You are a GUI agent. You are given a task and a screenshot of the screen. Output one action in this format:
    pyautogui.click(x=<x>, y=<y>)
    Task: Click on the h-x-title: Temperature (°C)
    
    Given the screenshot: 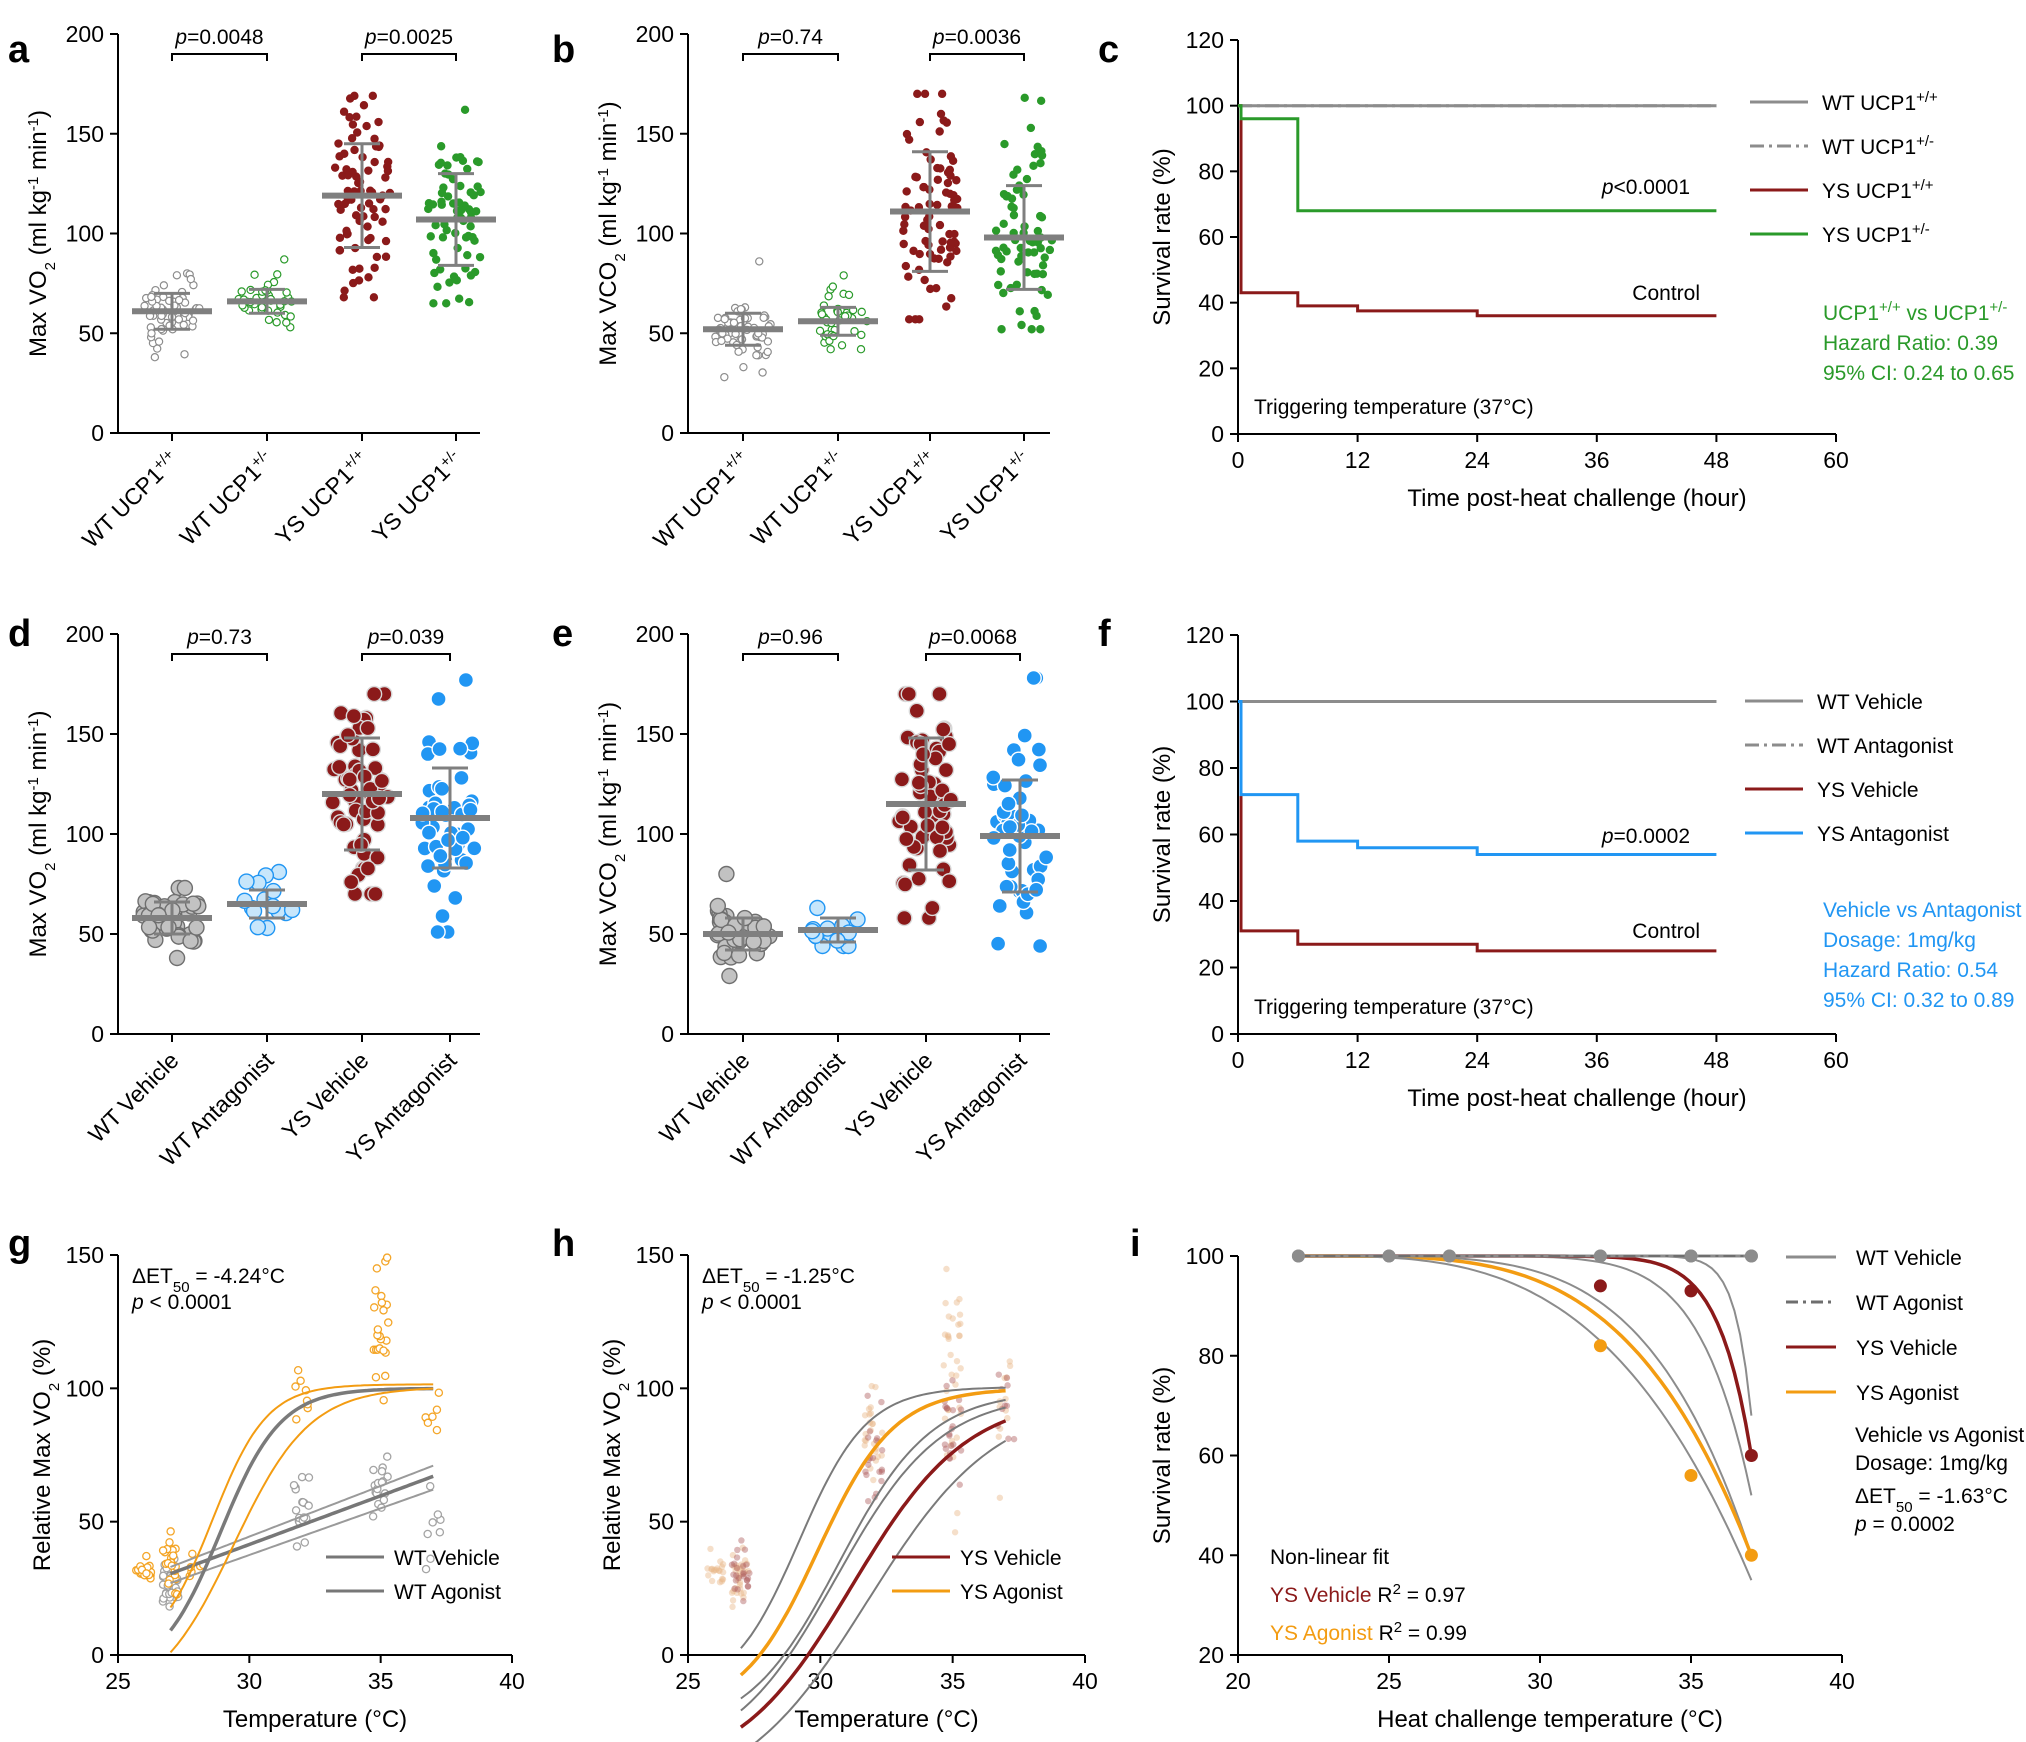 What is the action you would take?
    pyautogui.click(x=886, y=1719)
    